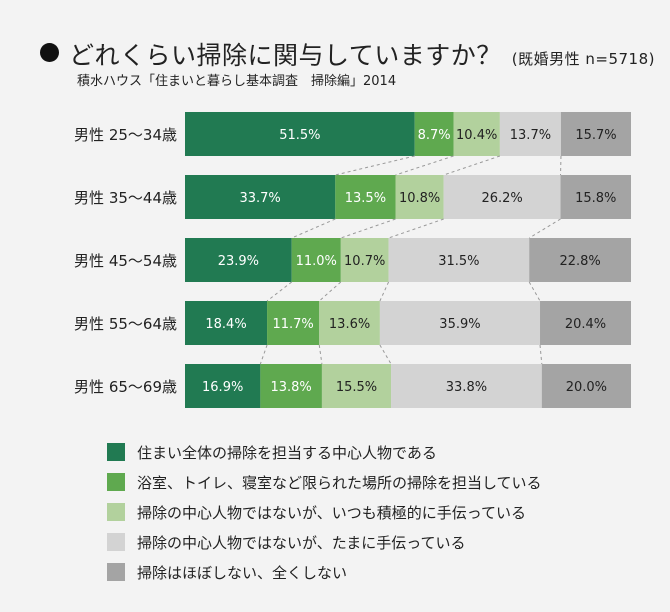 The height and width of the screenshot is (612, 670). I want to click on data-label: 16.9%, so click(222, 387).